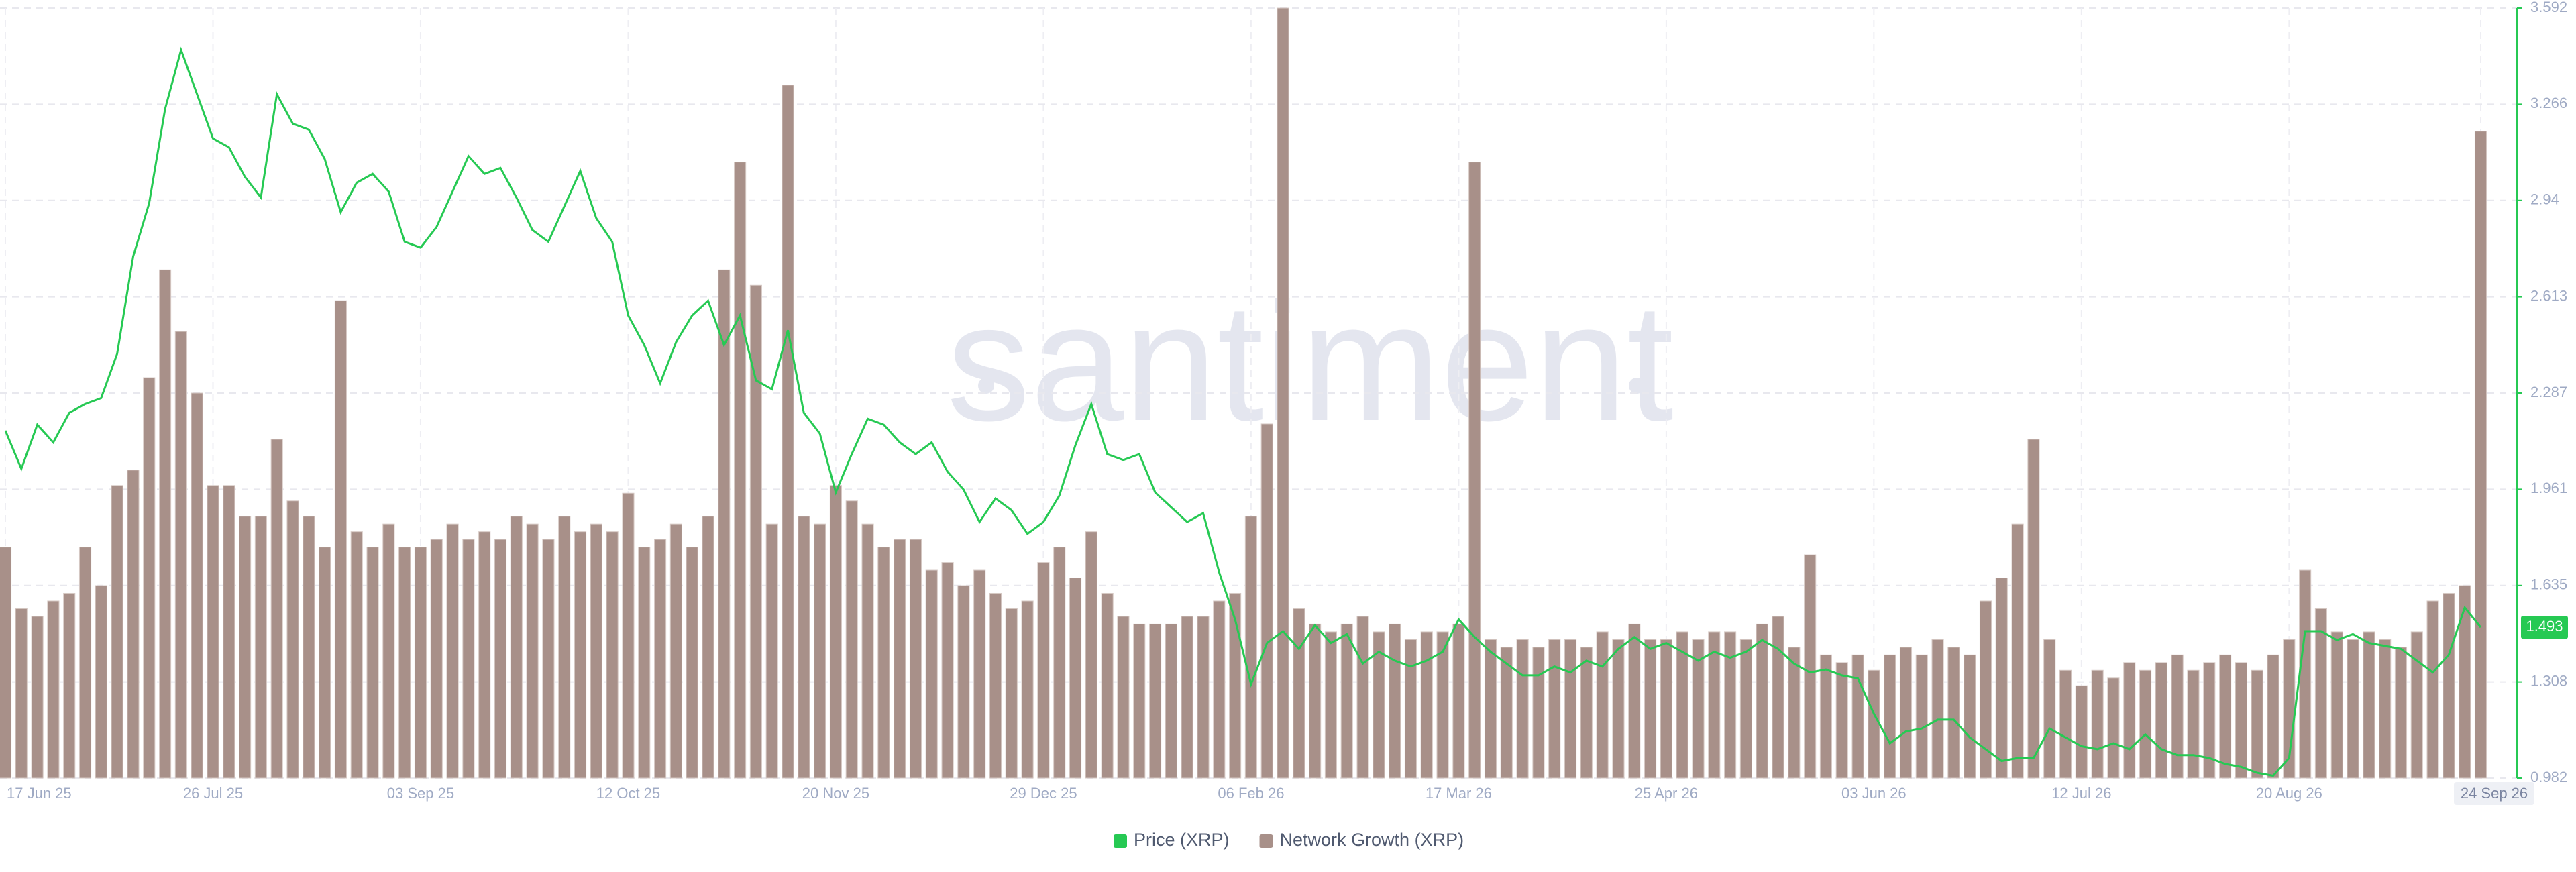 The height and width of the screenshot is (872, 2576). I want to click on y-tick-label: 1.635, so click(2548, 584).